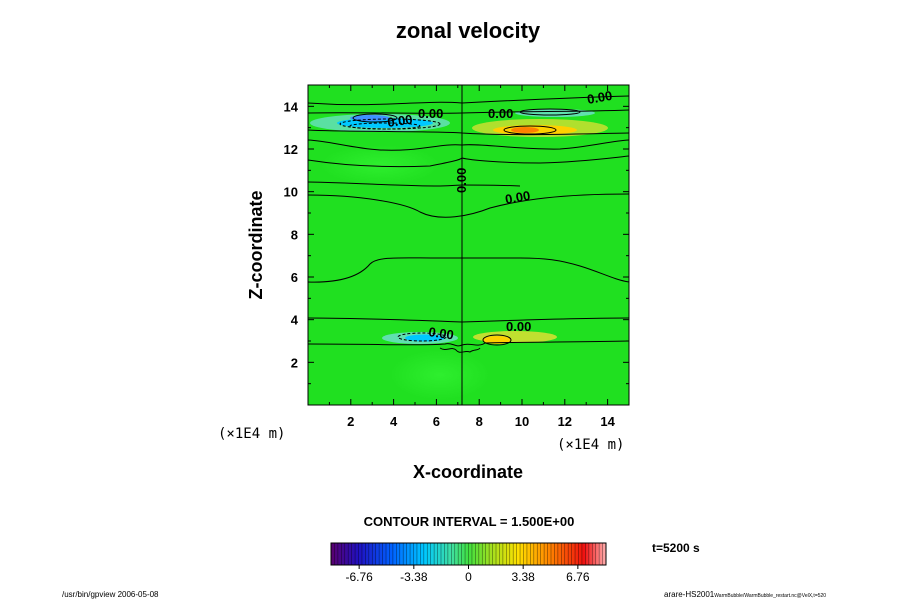 This screenshot has width=900, height=600. I want to click on colorbar: -6.76 -3.38 0 3.38 6.76, so click(468, 563).